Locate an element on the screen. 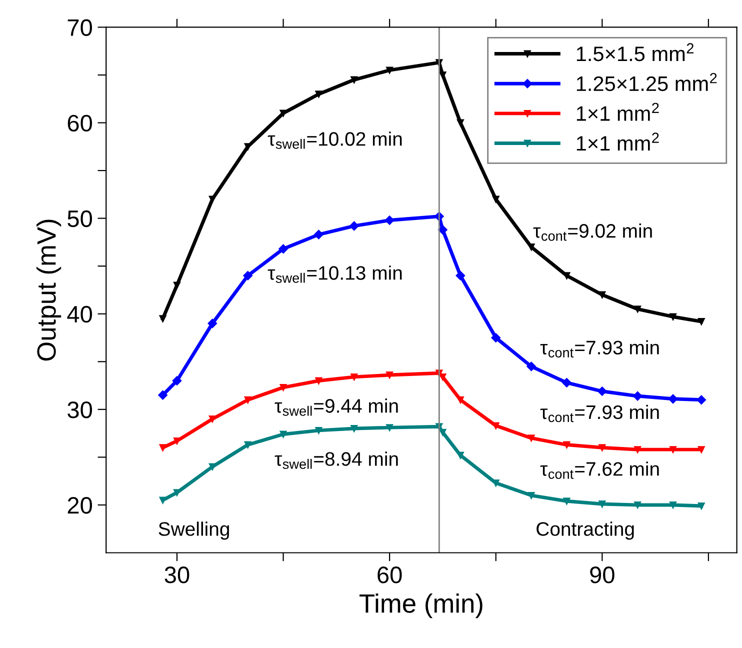 Image resolution: width=742 pixels, height=648 pixels. annotation: τ$_{cont}$=7.62 min is located at coordinates (599, 470).